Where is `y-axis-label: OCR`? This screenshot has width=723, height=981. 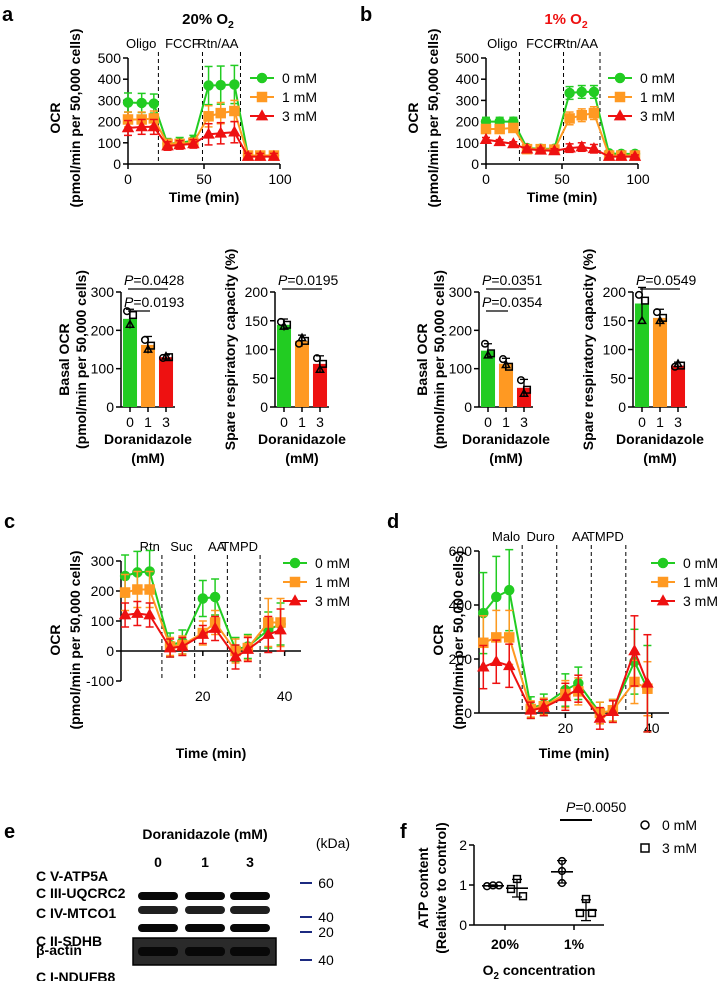 y-axis-label: OCR is located at coordinates (55, 639).